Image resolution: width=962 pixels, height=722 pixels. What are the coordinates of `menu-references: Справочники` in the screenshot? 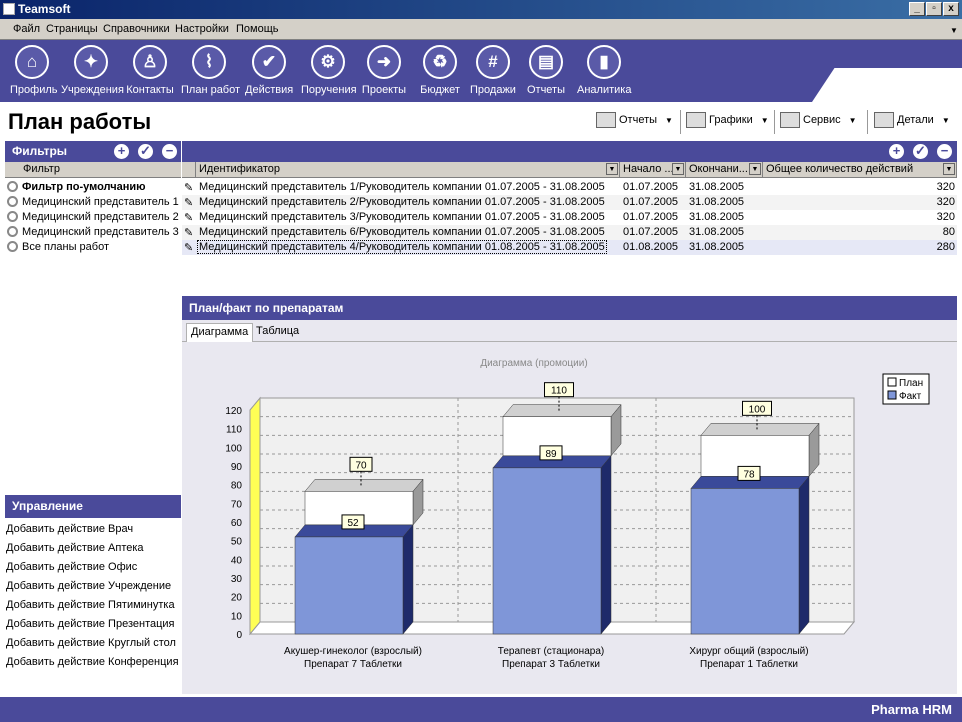 It's located at (136, 29).